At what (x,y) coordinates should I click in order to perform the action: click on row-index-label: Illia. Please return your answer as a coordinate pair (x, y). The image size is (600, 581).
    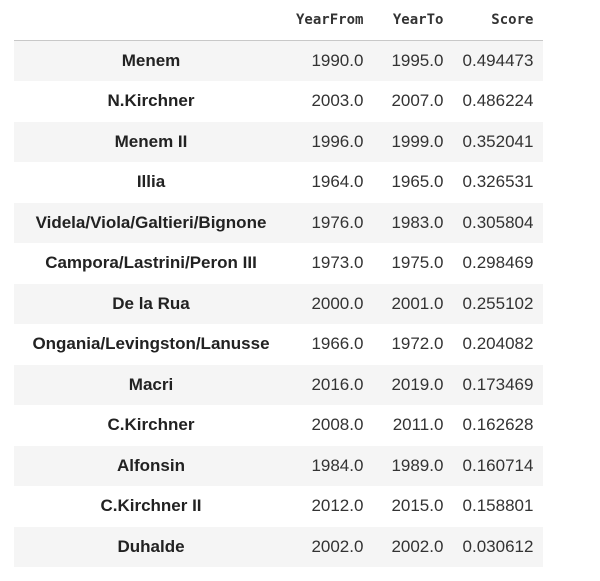
    Looking at the image, I should click on (151, 182).